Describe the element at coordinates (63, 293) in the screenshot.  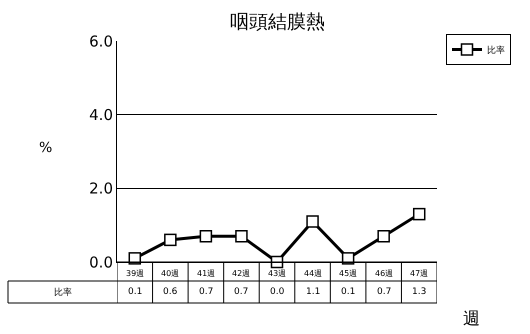
I see `text: 比率` at that location.